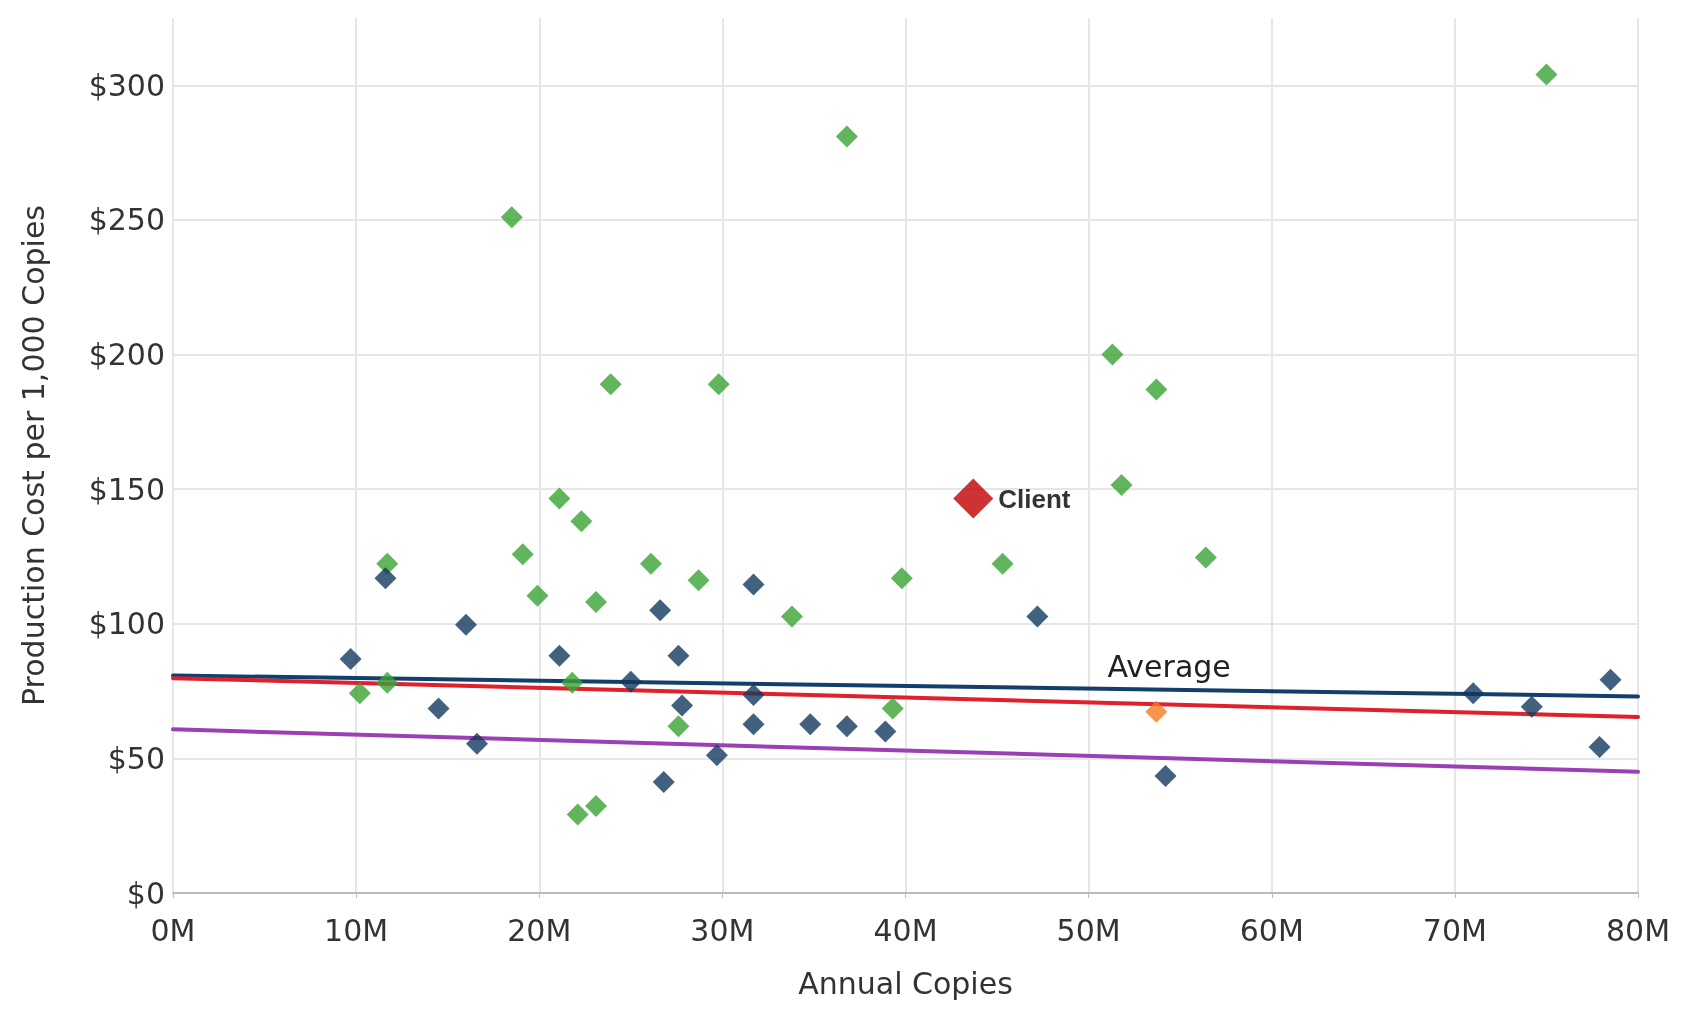  What do you see at coordinates (1034, 498) in the screenshot?
I see `series-label: Client` at bounding box center [1034, 498].